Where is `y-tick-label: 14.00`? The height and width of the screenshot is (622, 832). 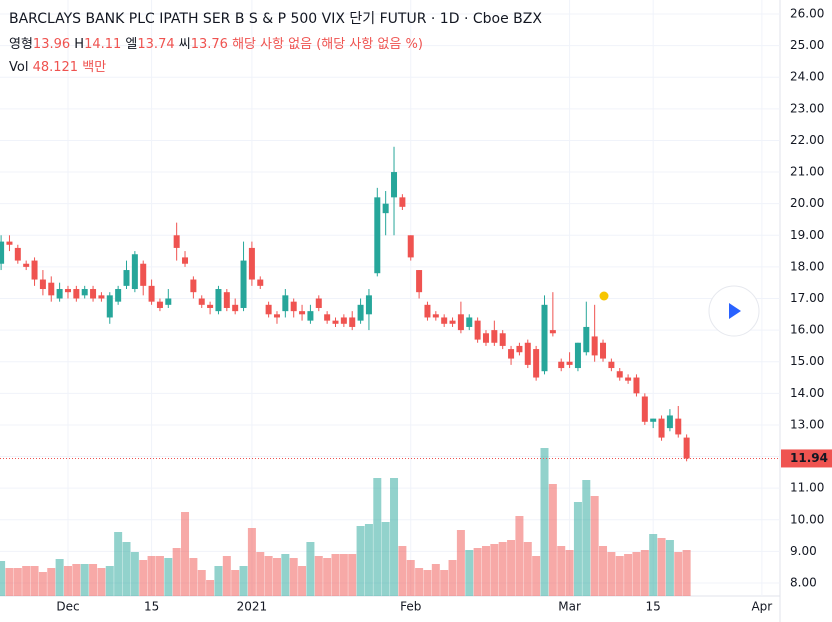
y-tick-label: 14.00 is located at coordinates (807, 393).